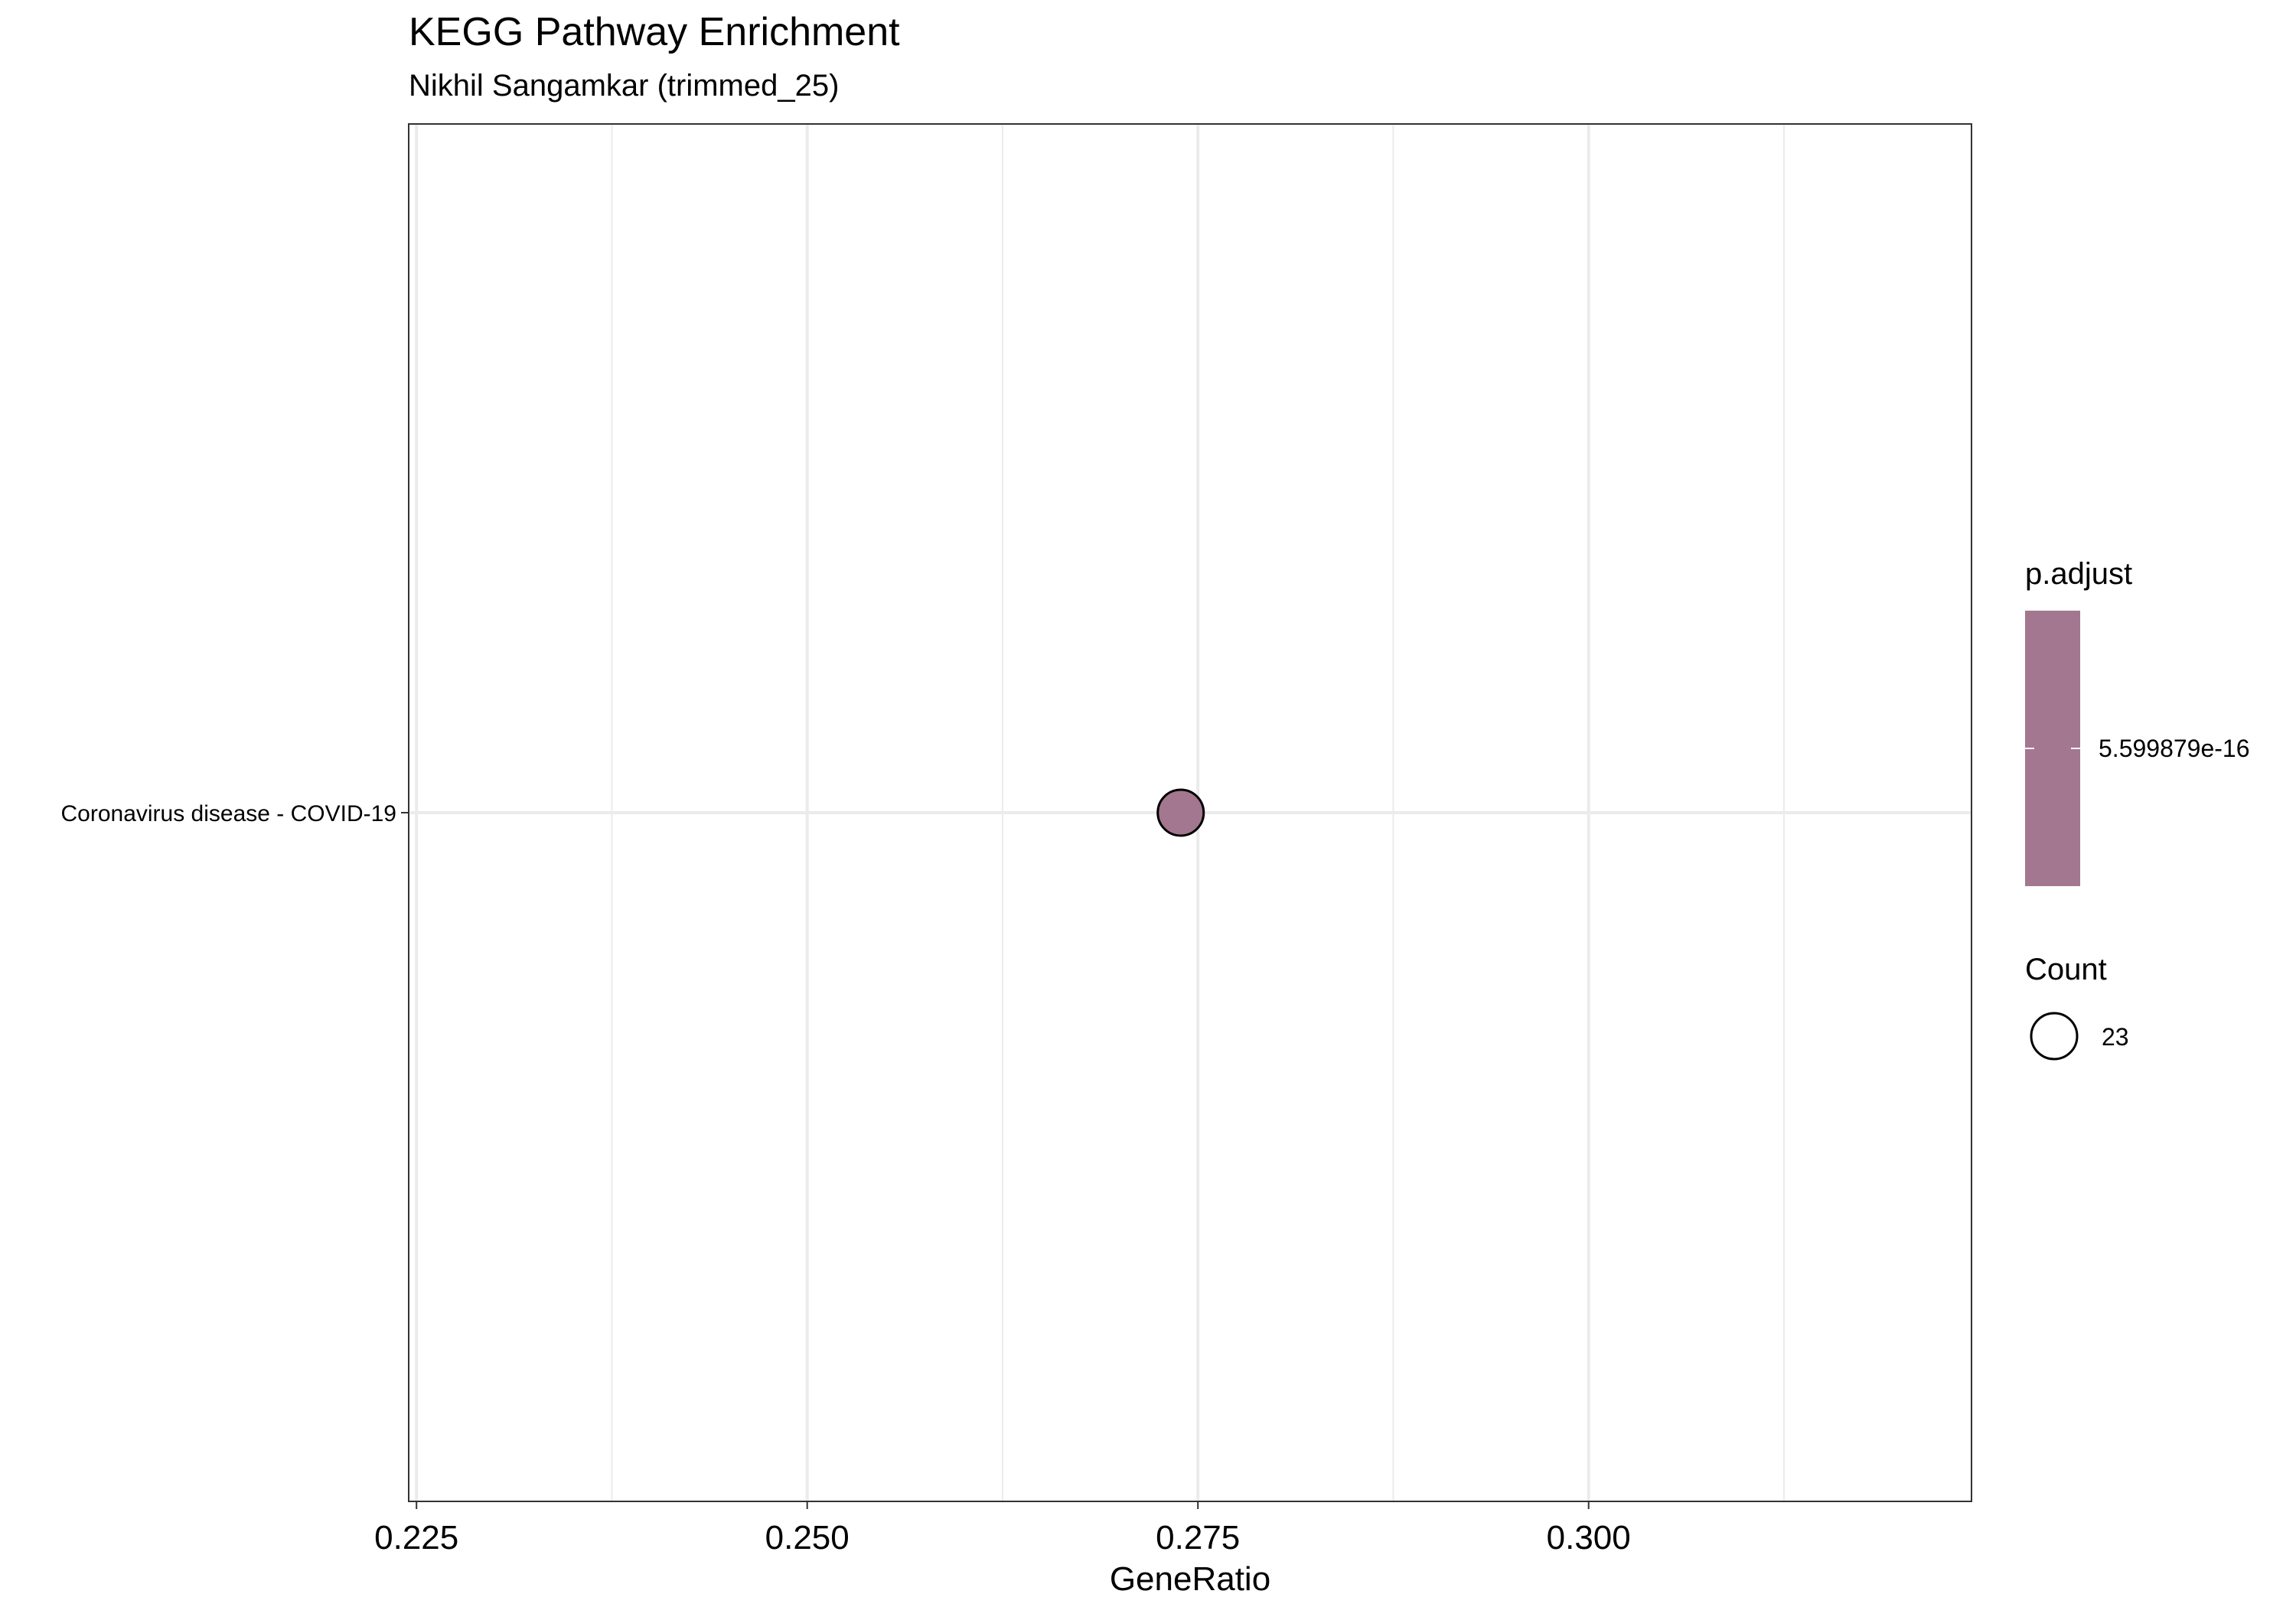 This screenshot has height=1607, width=2296. What do you see at coordinates (2174, 748) in the screenshot?
I see `colorbar-label: 5.599879e-16` at bounding box center [2174, 748].